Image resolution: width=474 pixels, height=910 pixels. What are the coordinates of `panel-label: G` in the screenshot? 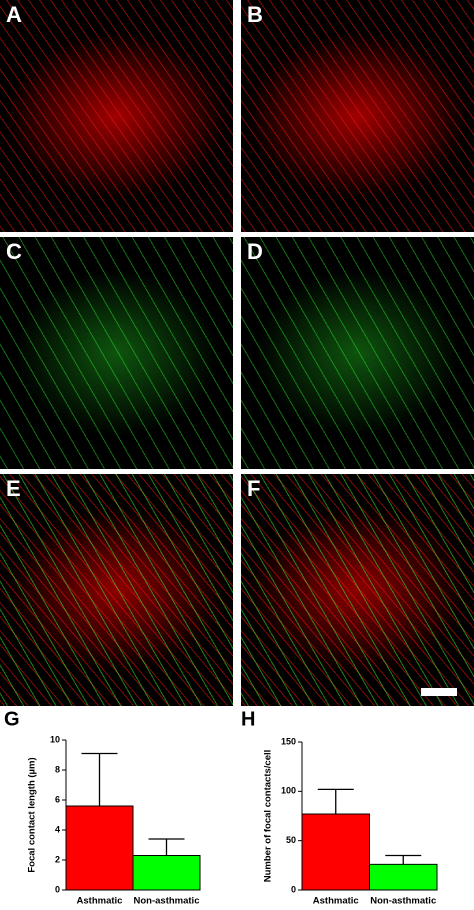 It's located at (12, 719).